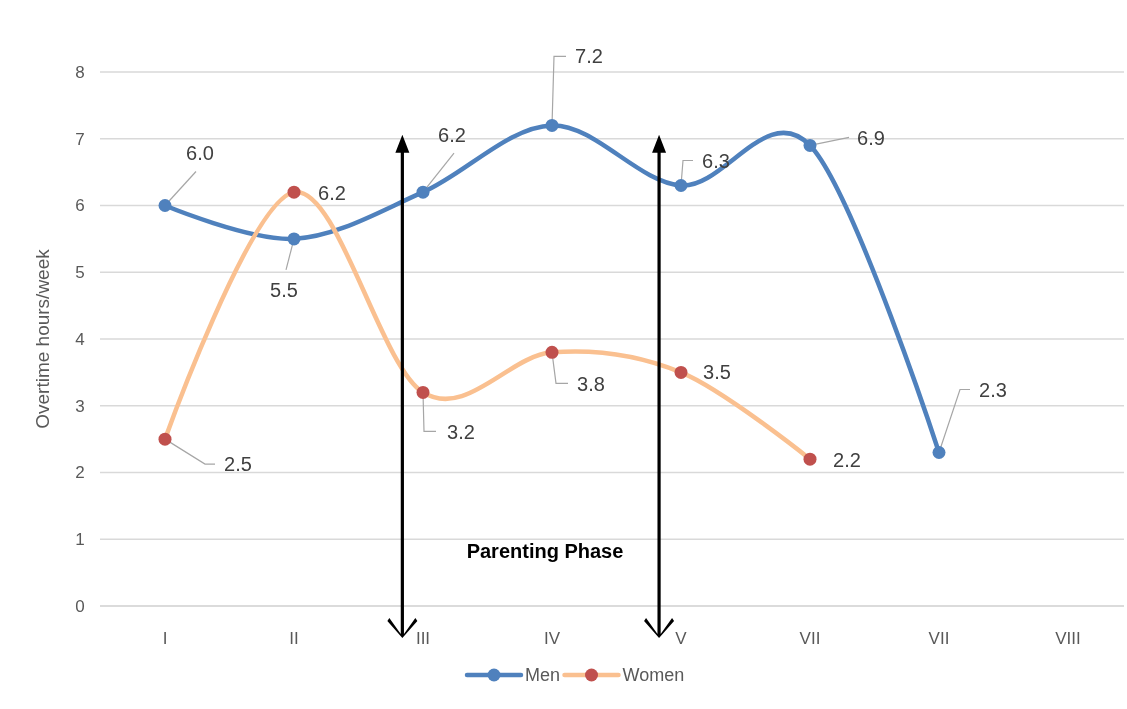 The height and width of the screenshot is (709, 1127). I want to click on y-axis-title: Overtime hours/week, so click(42, 338).